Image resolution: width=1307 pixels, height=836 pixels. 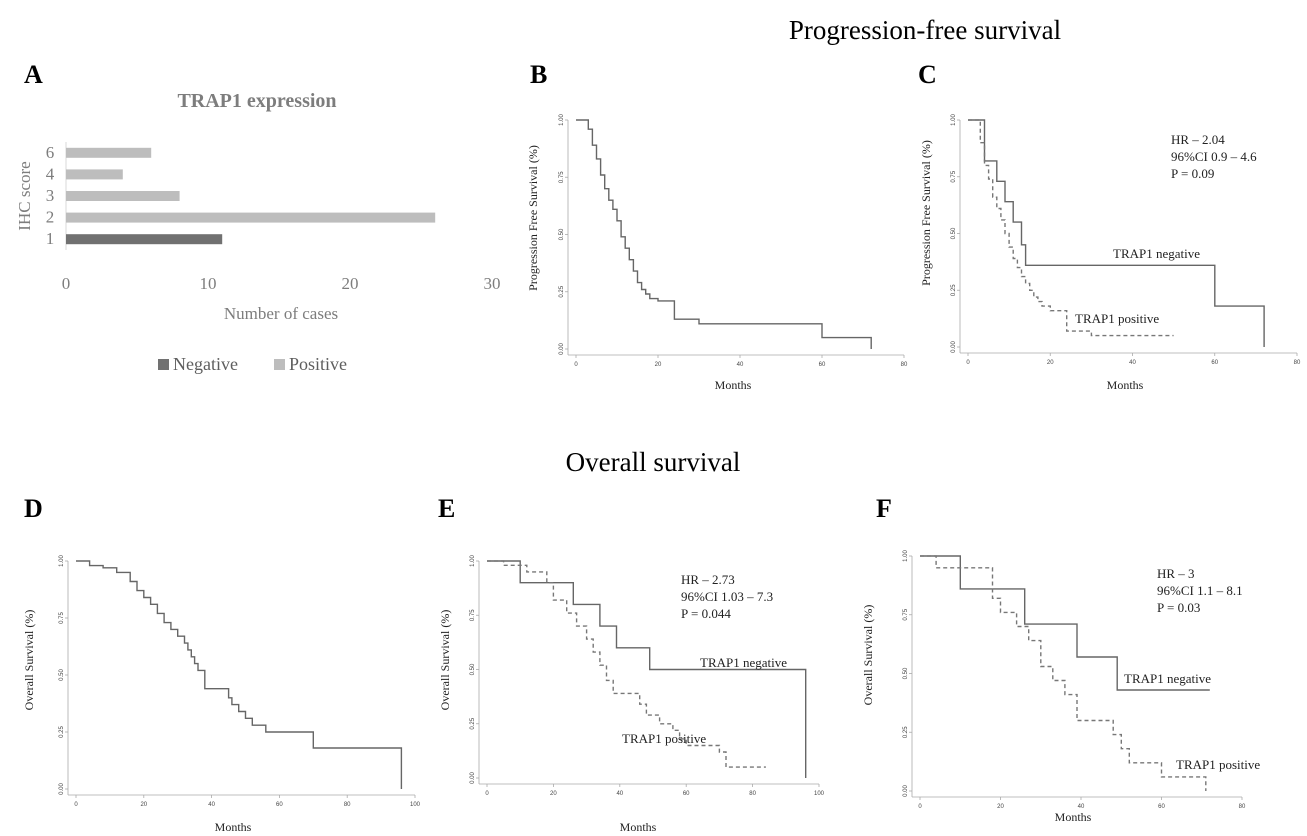 What do you see at coordinates (205, 364) in the screenshot?
I see `legend-label-negative: Negative` at bounding box center [205, 364].